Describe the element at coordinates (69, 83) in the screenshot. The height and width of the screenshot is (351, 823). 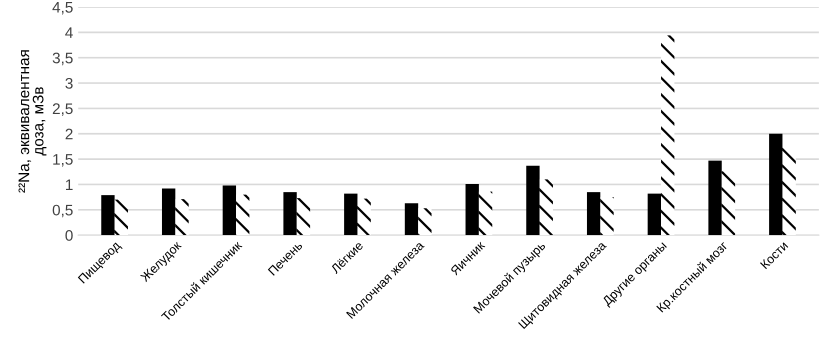
I see `y-tick-label: 3` at that location.